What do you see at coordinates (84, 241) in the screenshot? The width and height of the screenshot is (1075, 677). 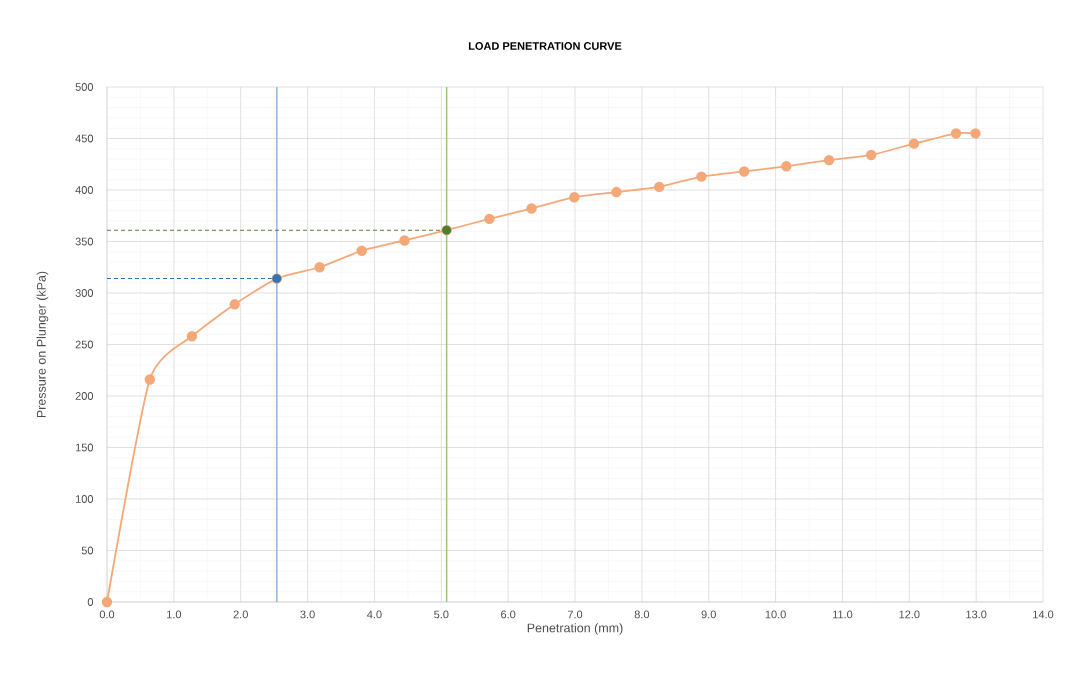 I see `y-tick-label: 350` at bounding box center [84, 241].